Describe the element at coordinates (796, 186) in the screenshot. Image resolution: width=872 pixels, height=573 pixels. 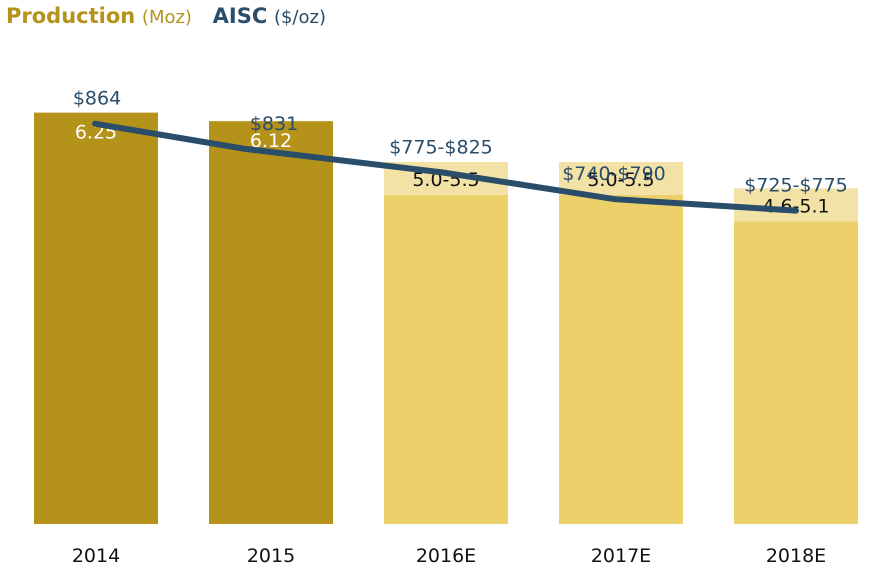
I see `aisc-value-label-2018E: $725-$775` at that location.